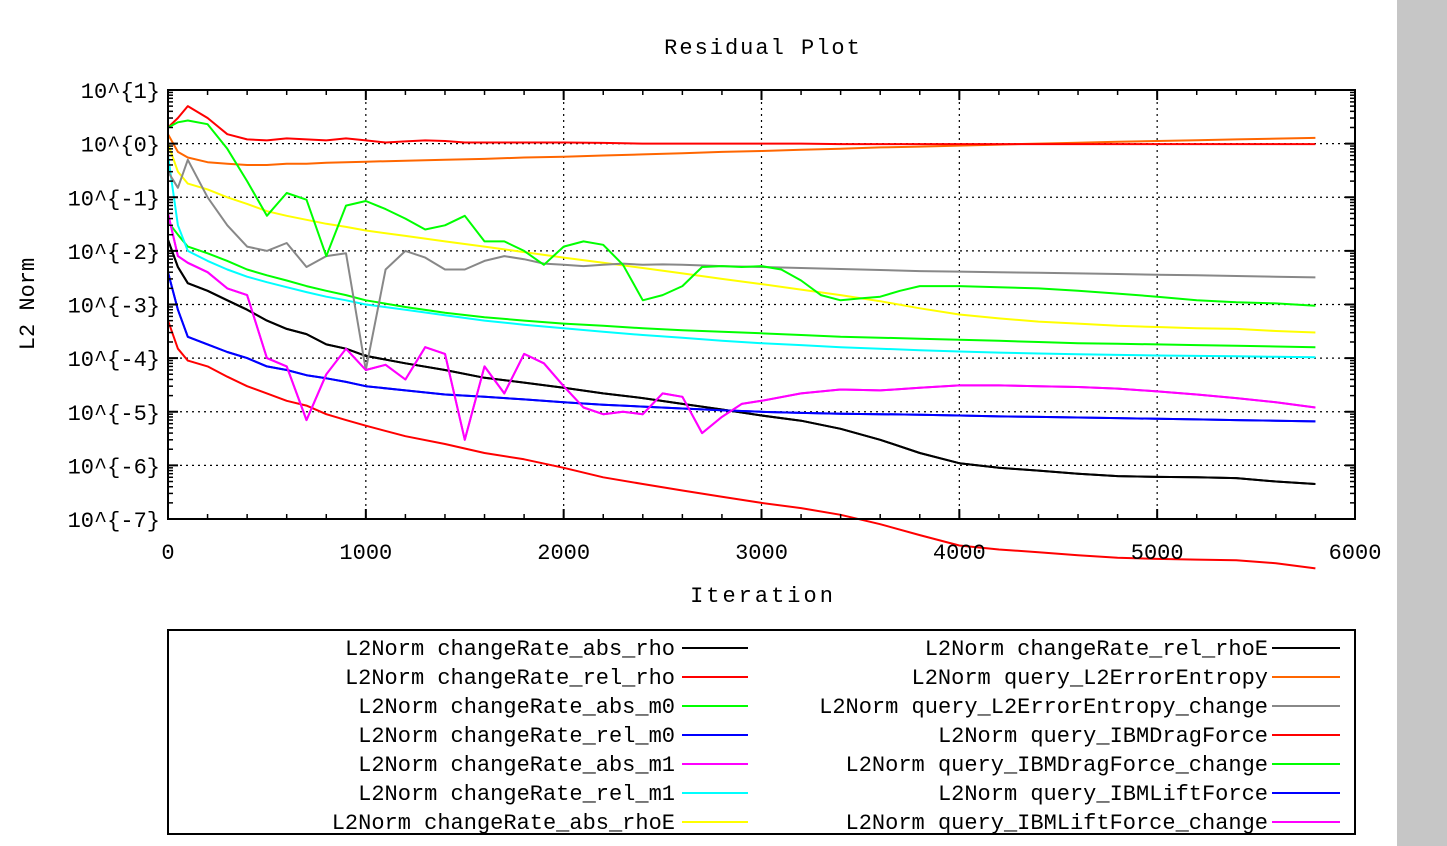  What do you see at coordinates (510, 678) in the screenshot?
I see `legend-label: L2Norm changeRate_rel_rho` at bounding box center [510, 678].